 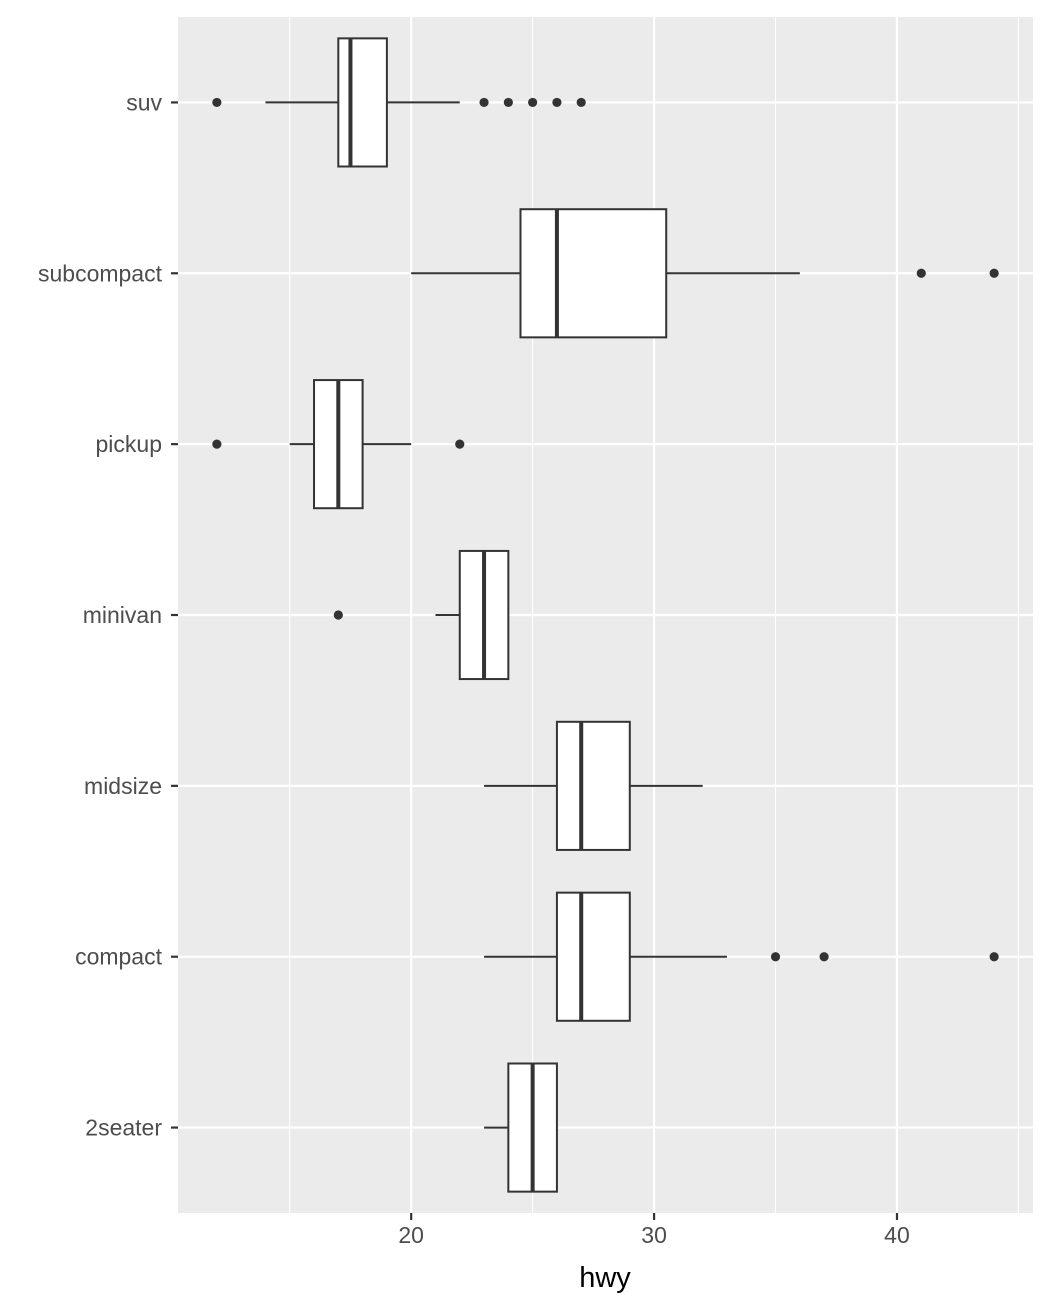 What do you see at coordinates (705, 273) in the screenshot?
I see `box-subcompact` at bounding box center [705, 273].